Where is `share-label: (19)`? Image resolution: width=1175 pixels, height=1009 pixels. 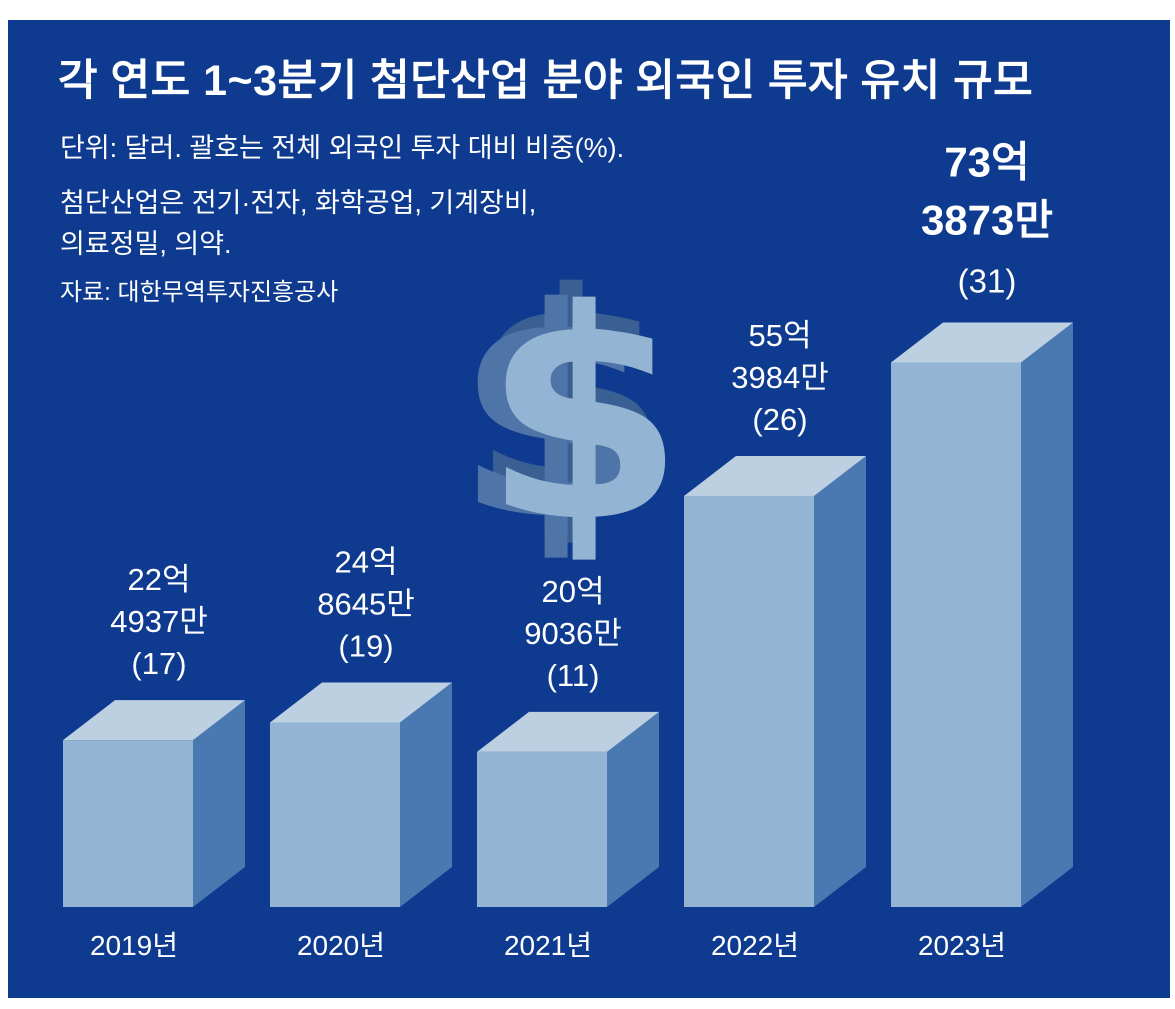
share-label: (19) is located at coordinates (365, 646).